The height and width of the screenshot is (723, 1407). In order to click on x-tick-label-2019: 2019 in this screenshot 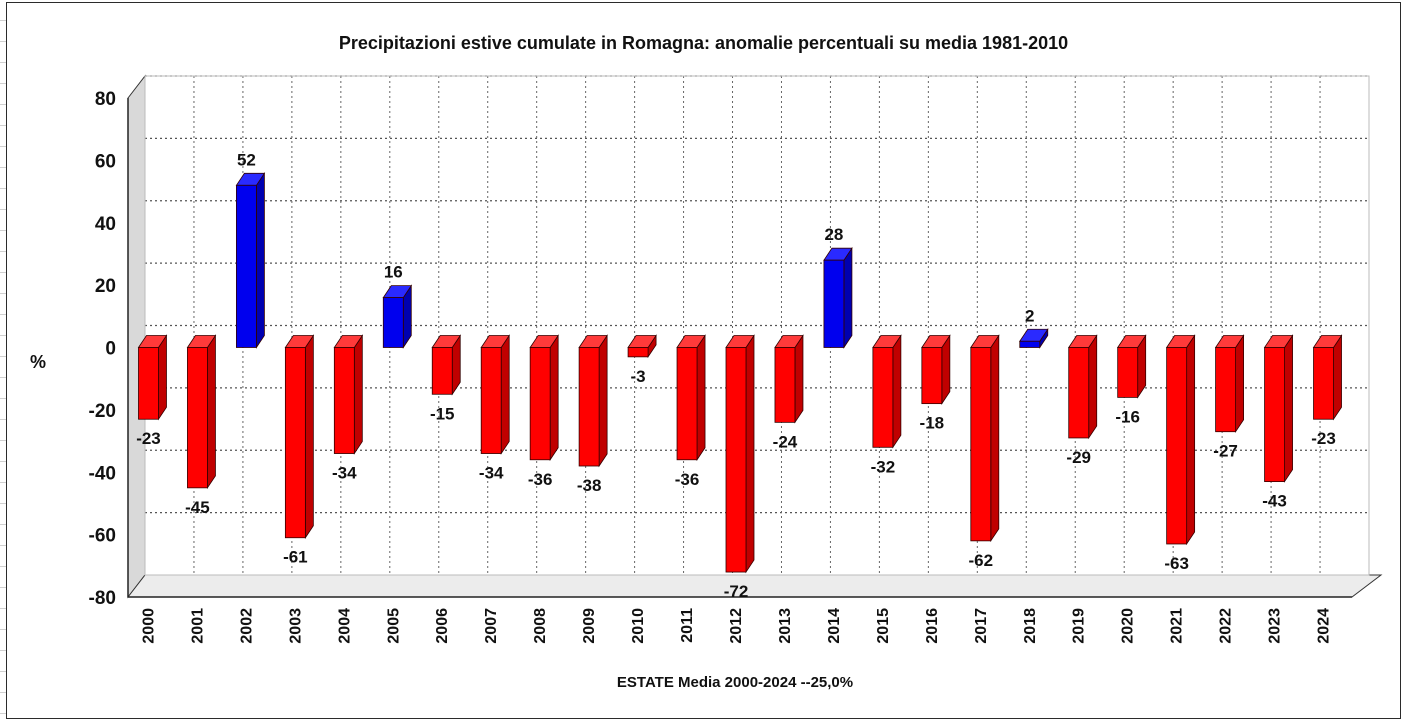, I will do `click(1079, 626)`.